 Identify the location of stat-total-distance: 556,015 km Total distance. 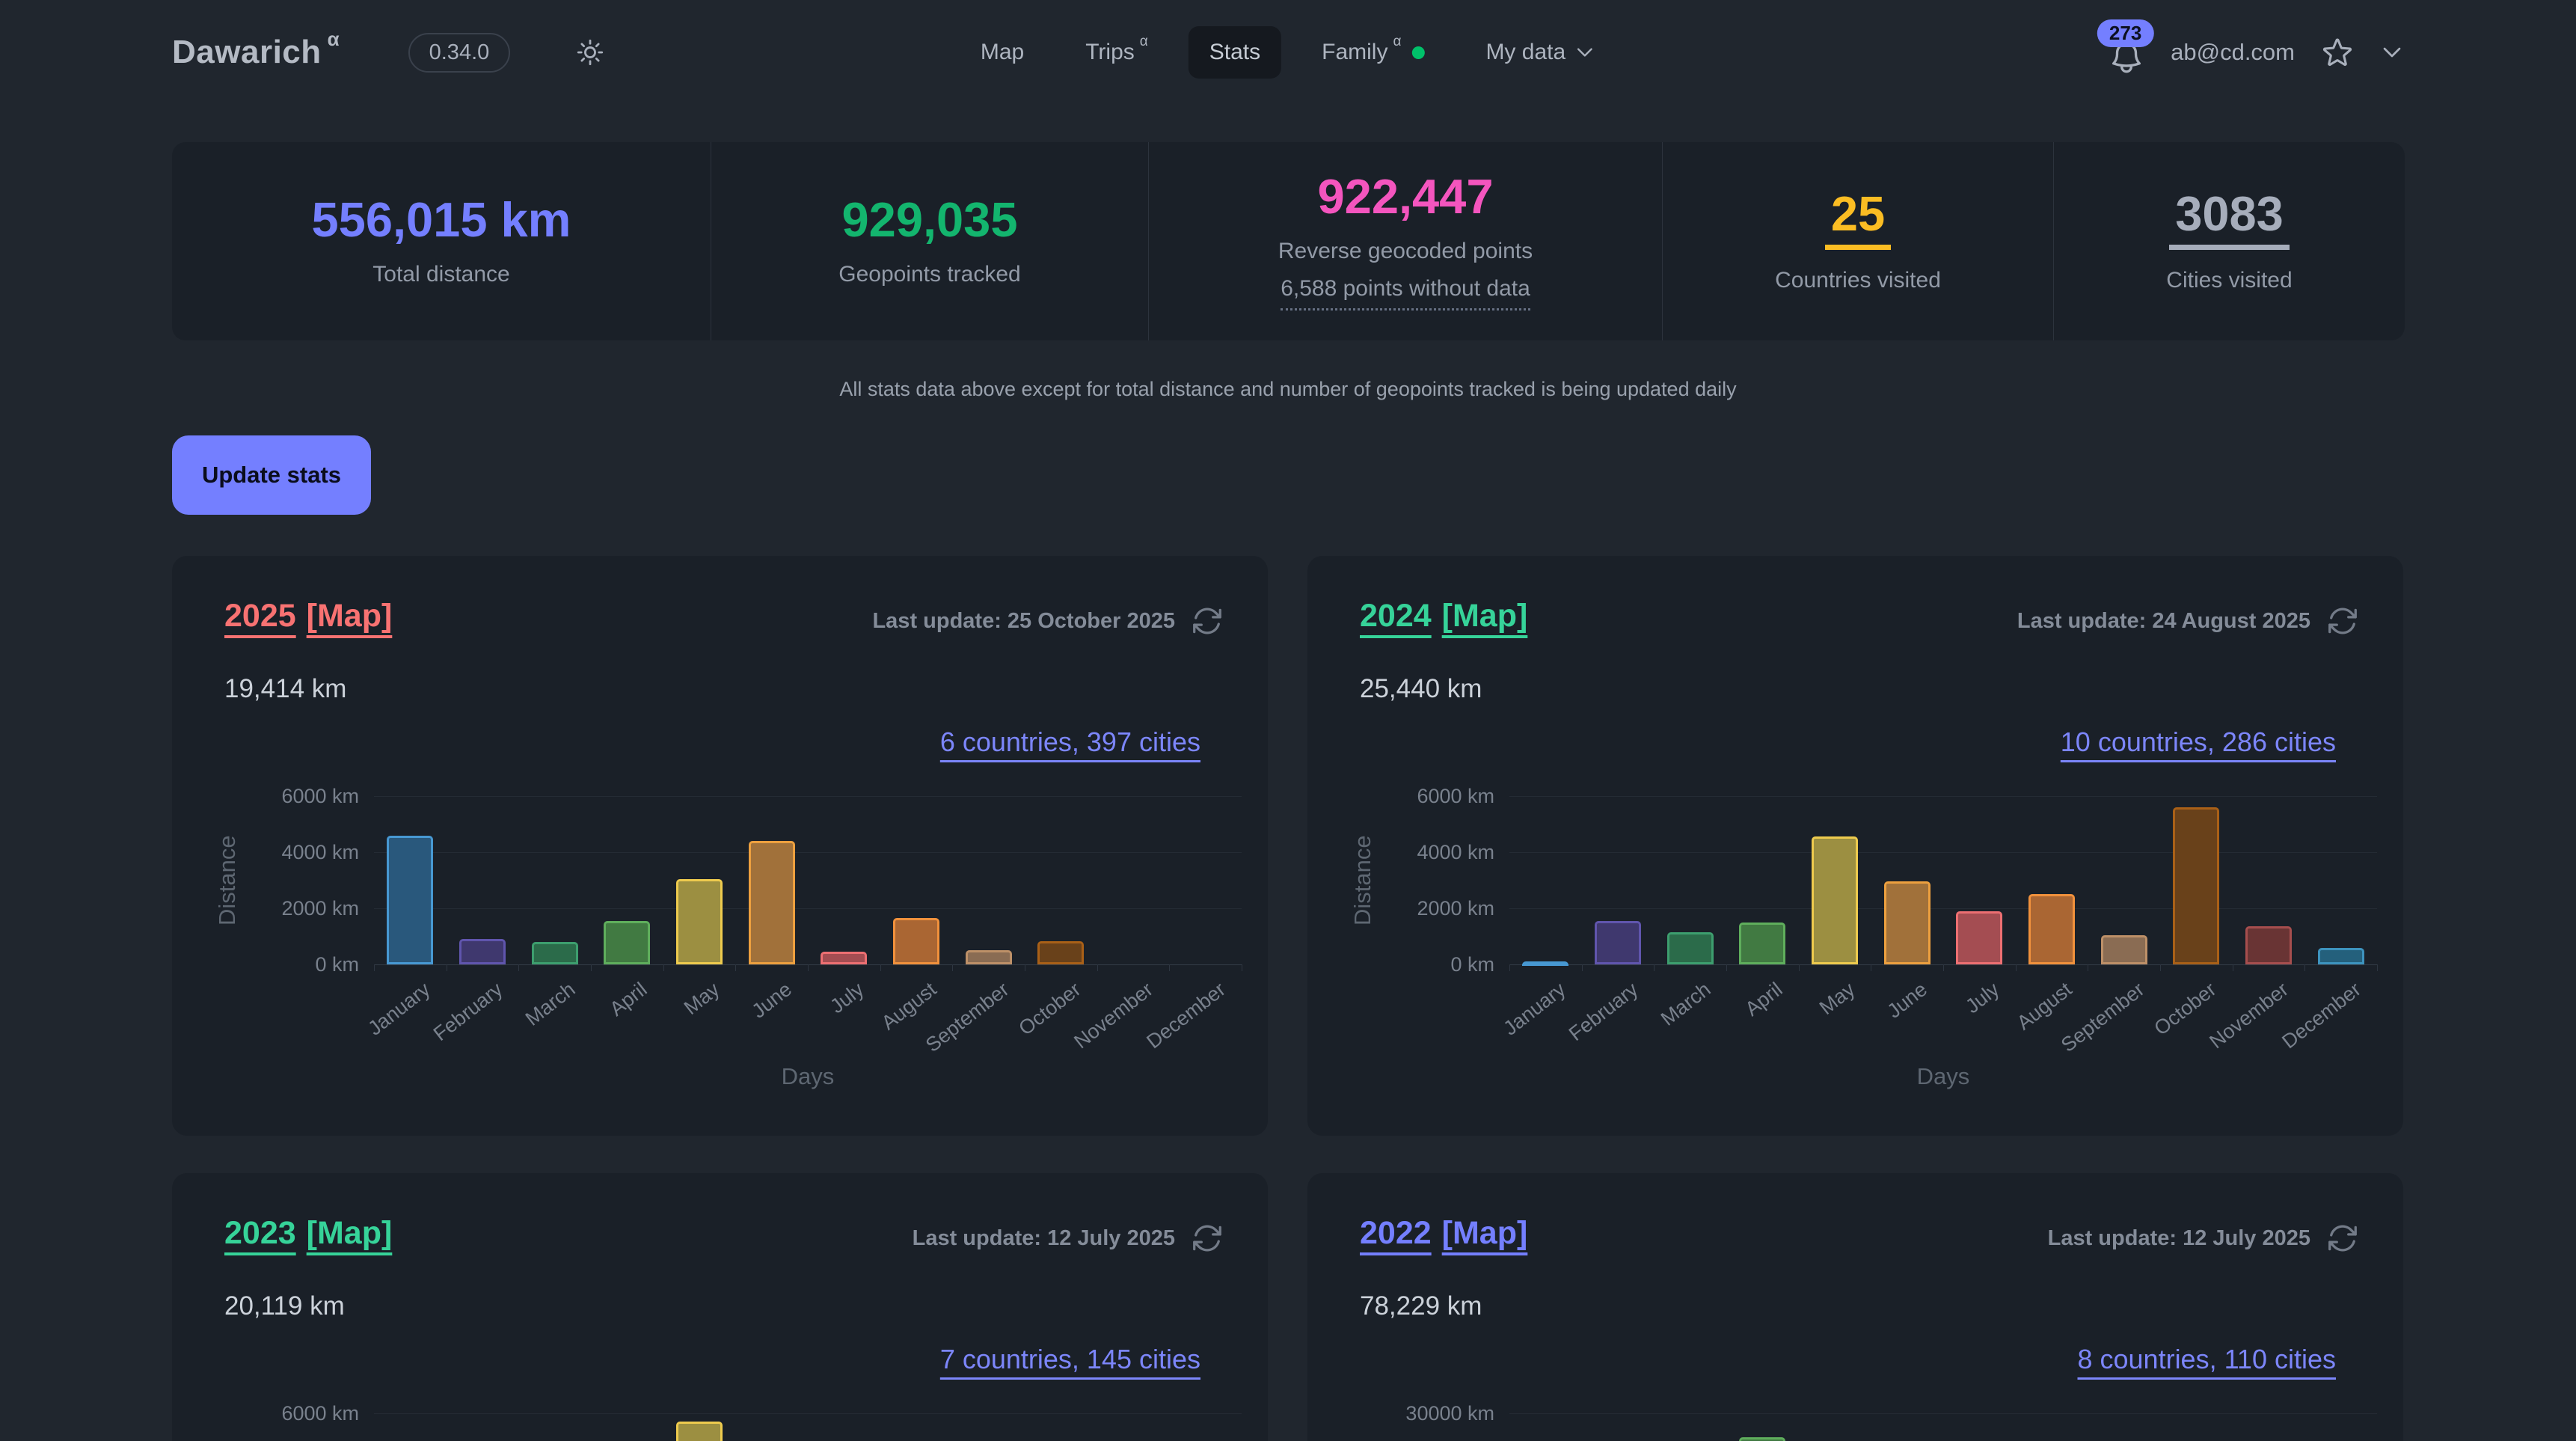
(441, 241).